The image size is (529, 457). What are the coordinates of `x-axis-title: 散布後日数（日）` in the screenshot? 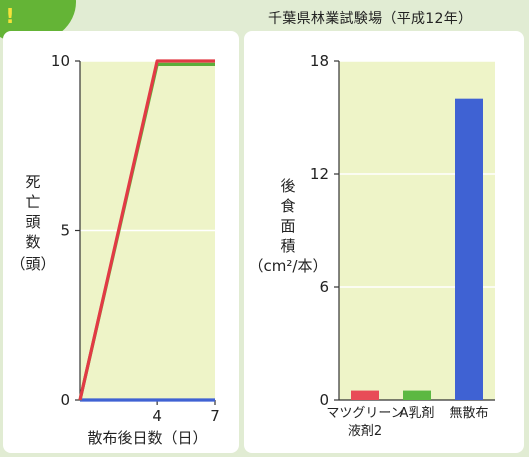 It's located at (147, 438).